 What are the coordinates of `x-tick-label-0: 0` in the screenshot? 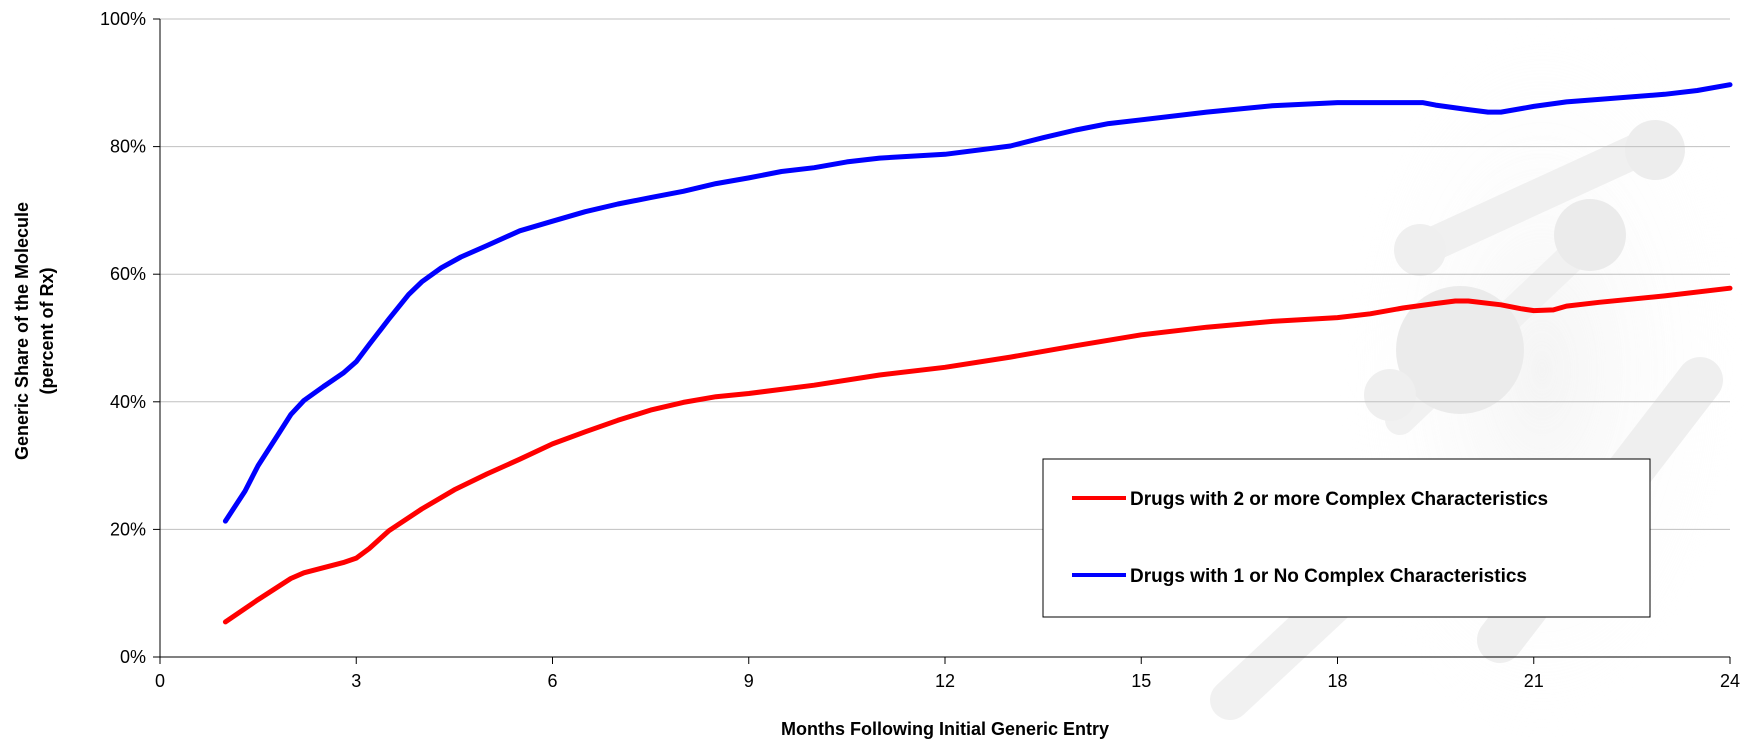 It's located at (160, 681).